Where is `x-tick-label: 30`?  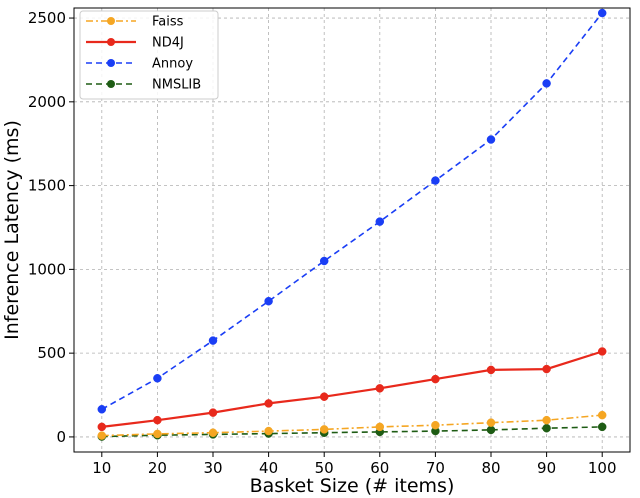
x-tick-label: 30 is located at coordinates (212, 468).